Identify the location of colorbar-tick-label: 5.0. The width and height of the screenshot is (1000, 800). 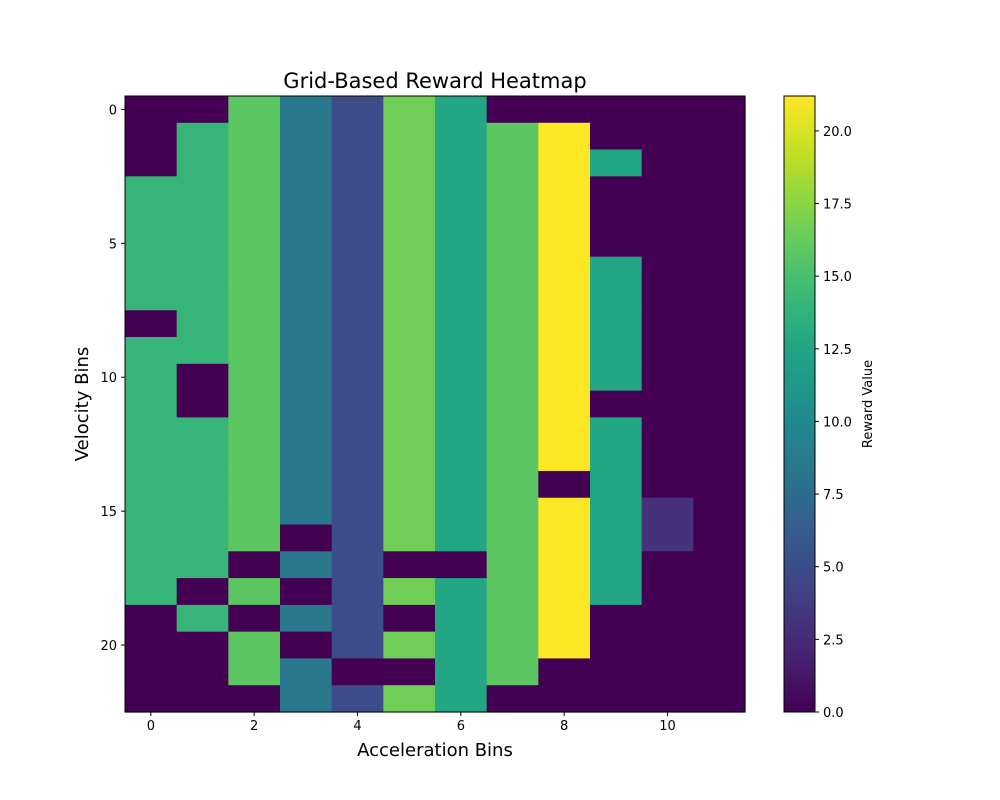
(833, 568).